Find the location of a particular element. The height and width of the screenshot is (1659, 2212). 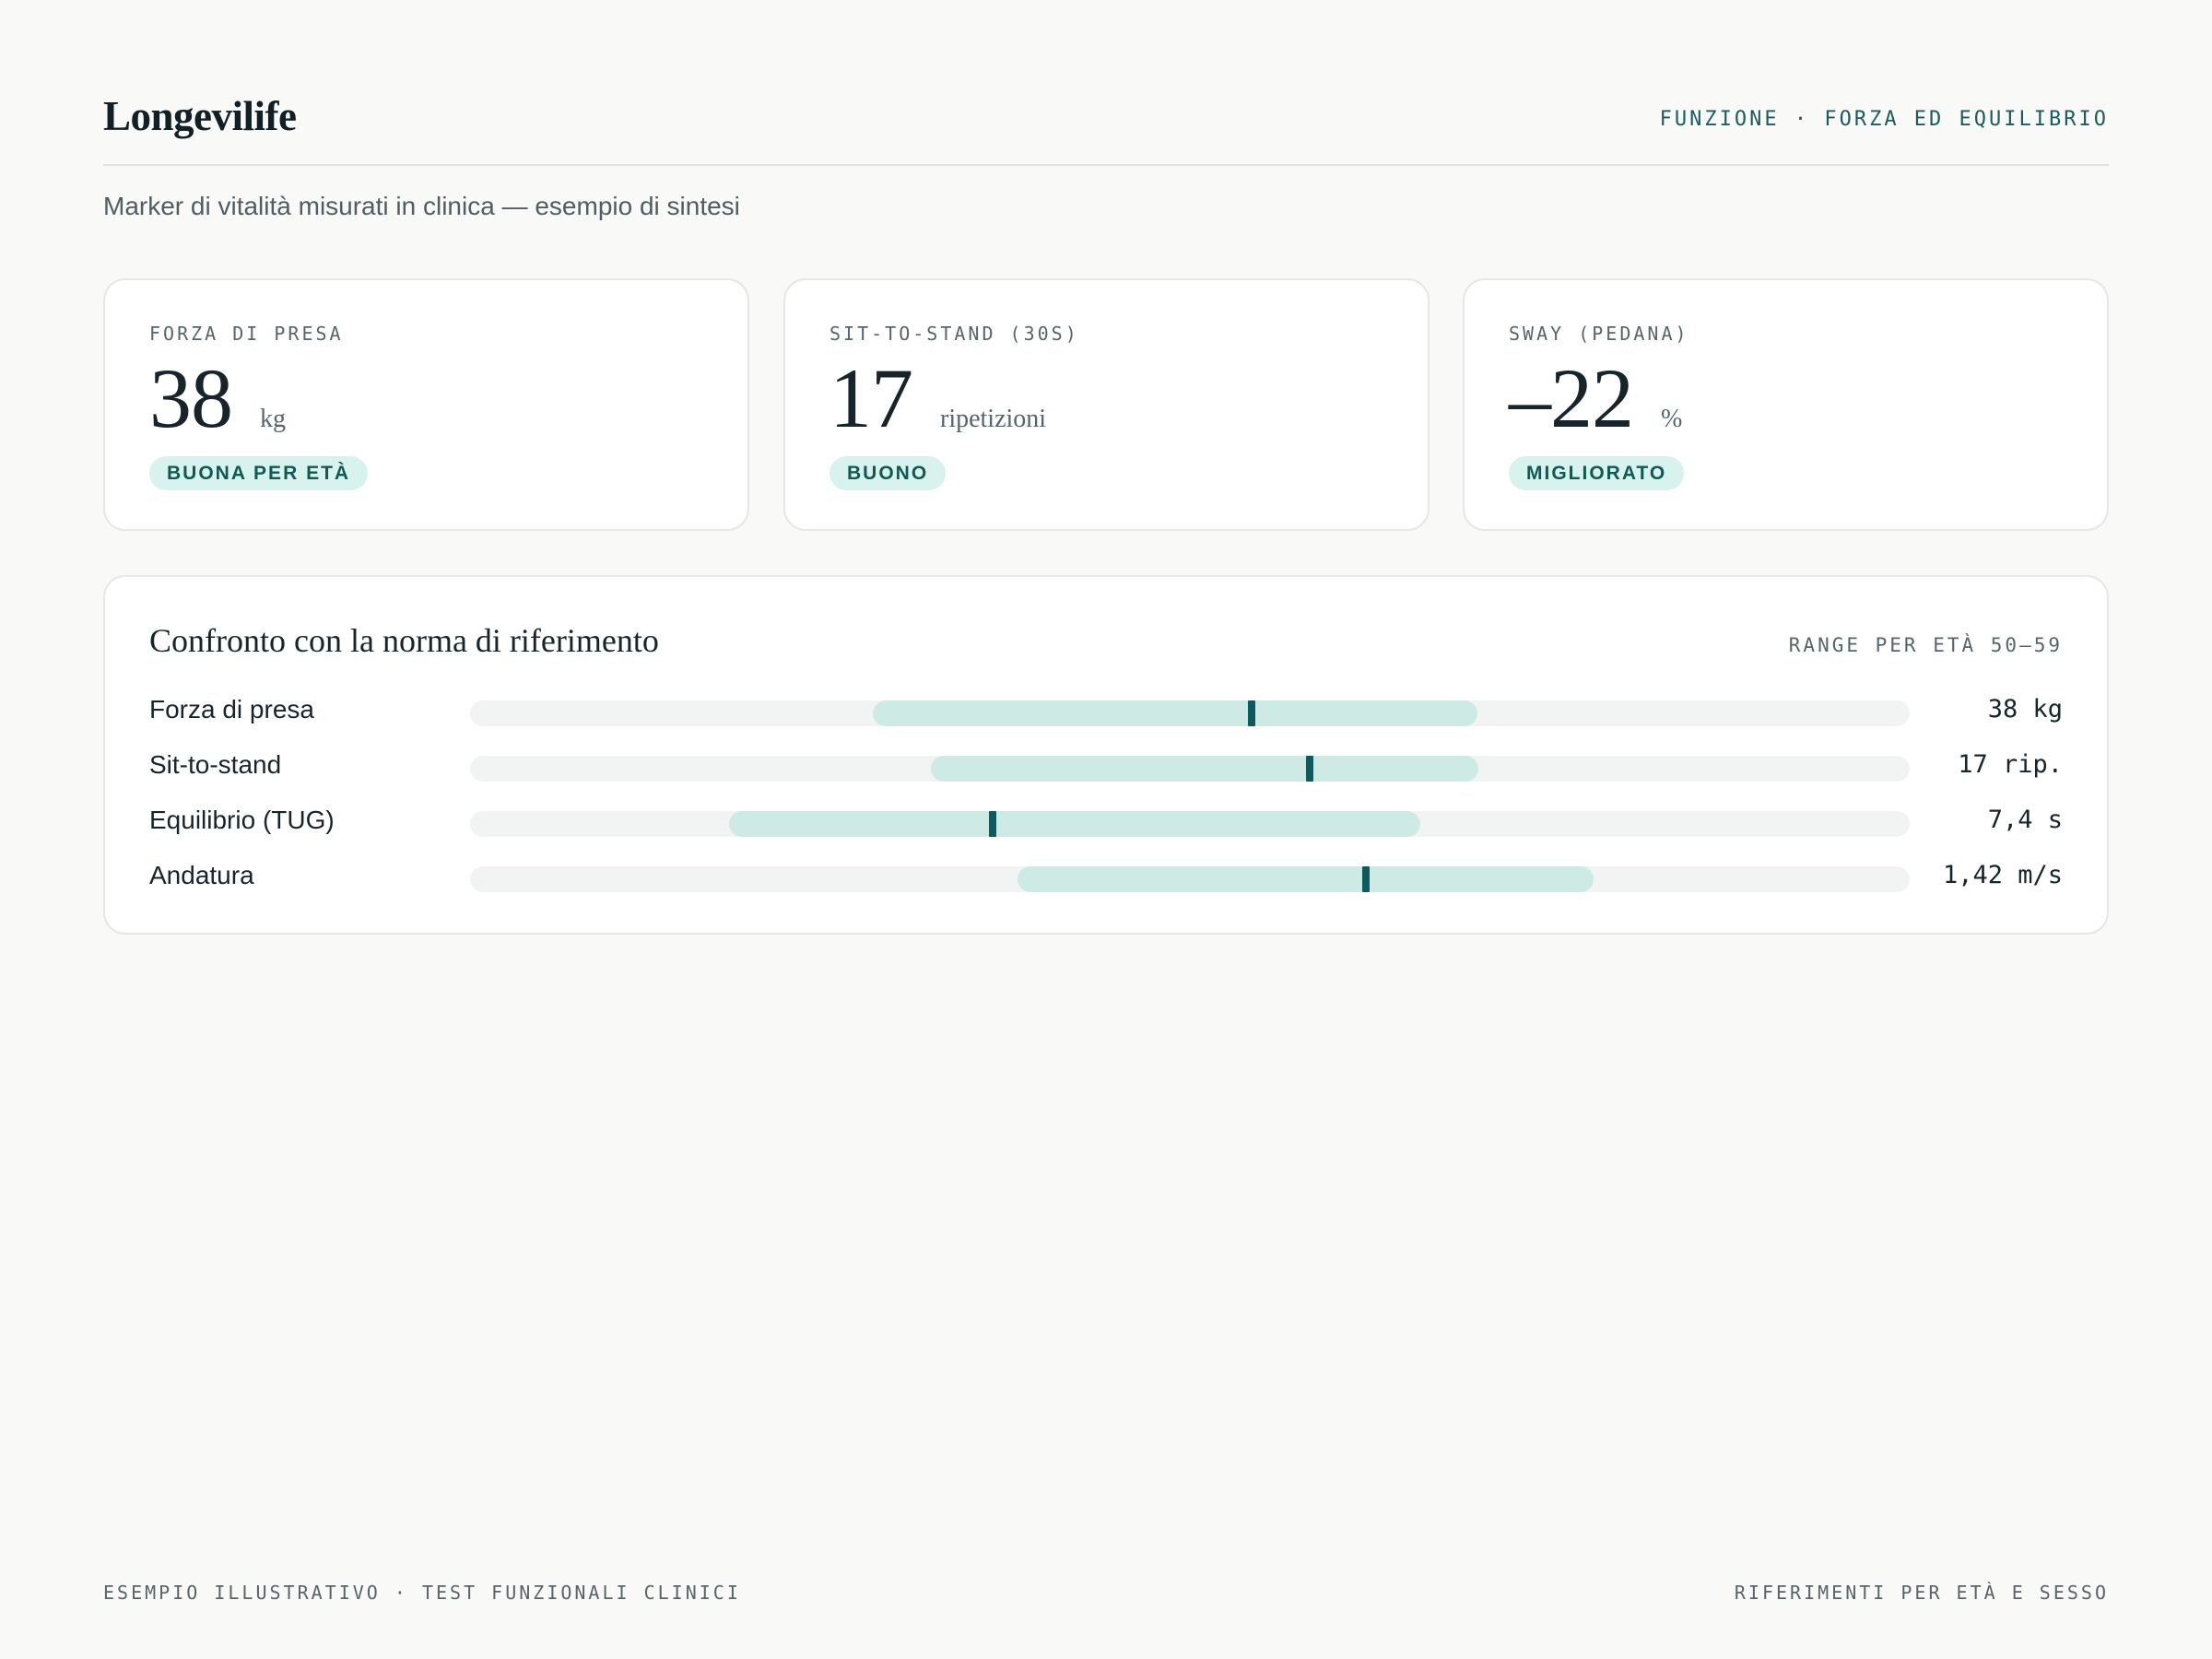

card-unit: kg is located at coordinates (273, 419).